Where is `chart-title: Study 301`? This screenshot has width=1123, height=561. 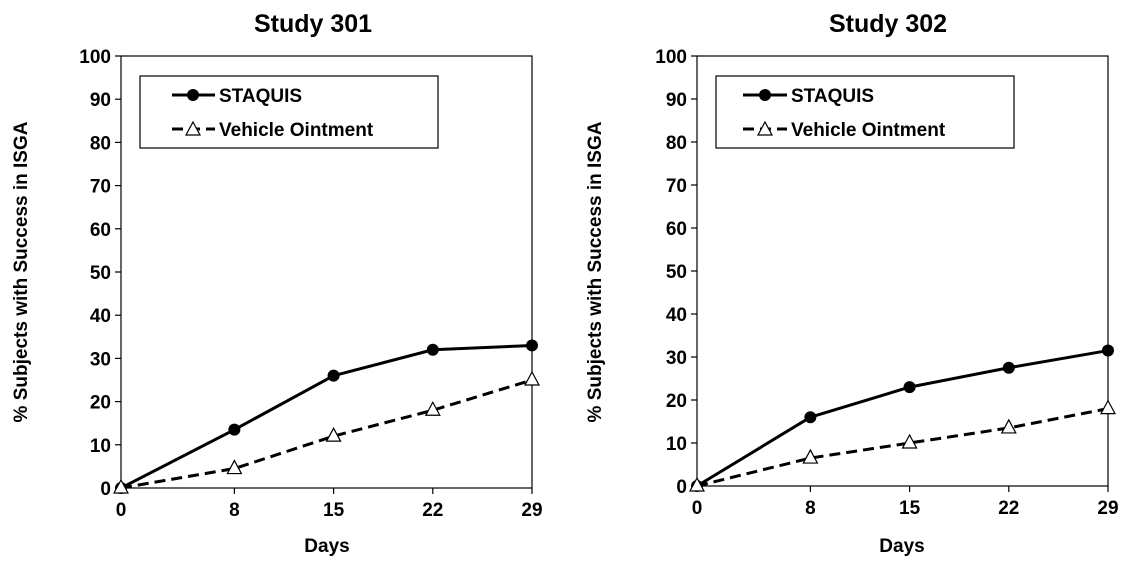
chart-title: Study 301 is located at coordinates (313, 24).